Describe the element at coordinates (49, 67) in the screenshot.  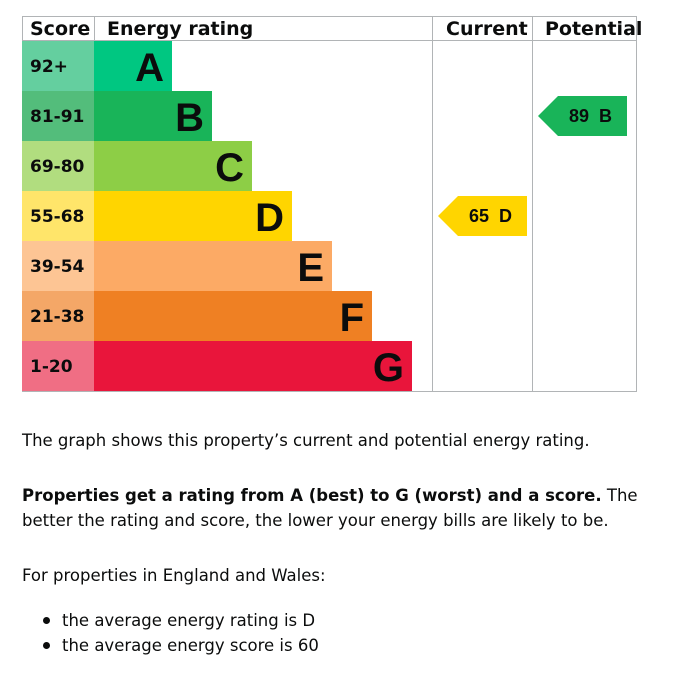
I see `band-range-a: 92+` at that location.